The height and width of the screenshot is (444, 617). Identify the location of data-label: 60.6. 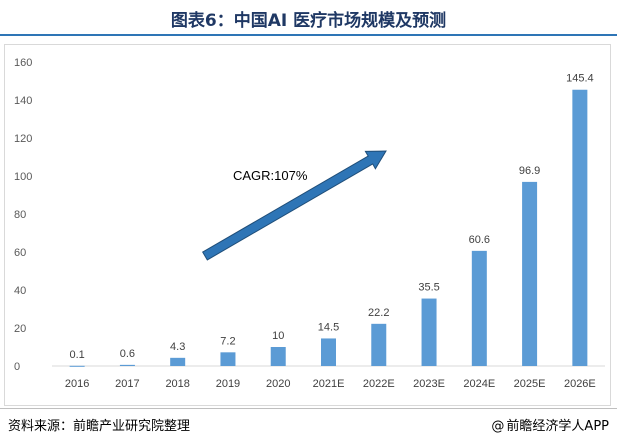
(479, 240).